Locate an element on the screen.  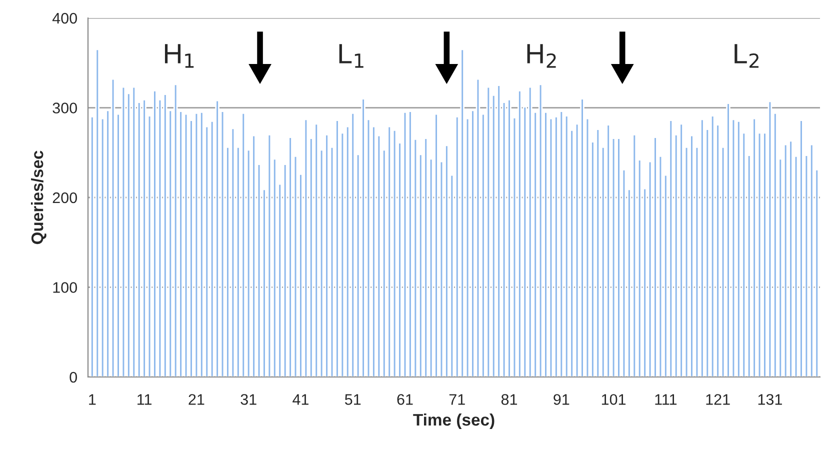
annotation: H$_{2}$ is located at coordinates (541, 56).